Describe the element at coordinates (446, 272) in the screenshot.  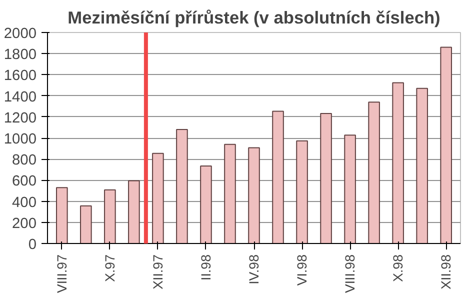
I see `x-tick-label: XII.98` at that location.